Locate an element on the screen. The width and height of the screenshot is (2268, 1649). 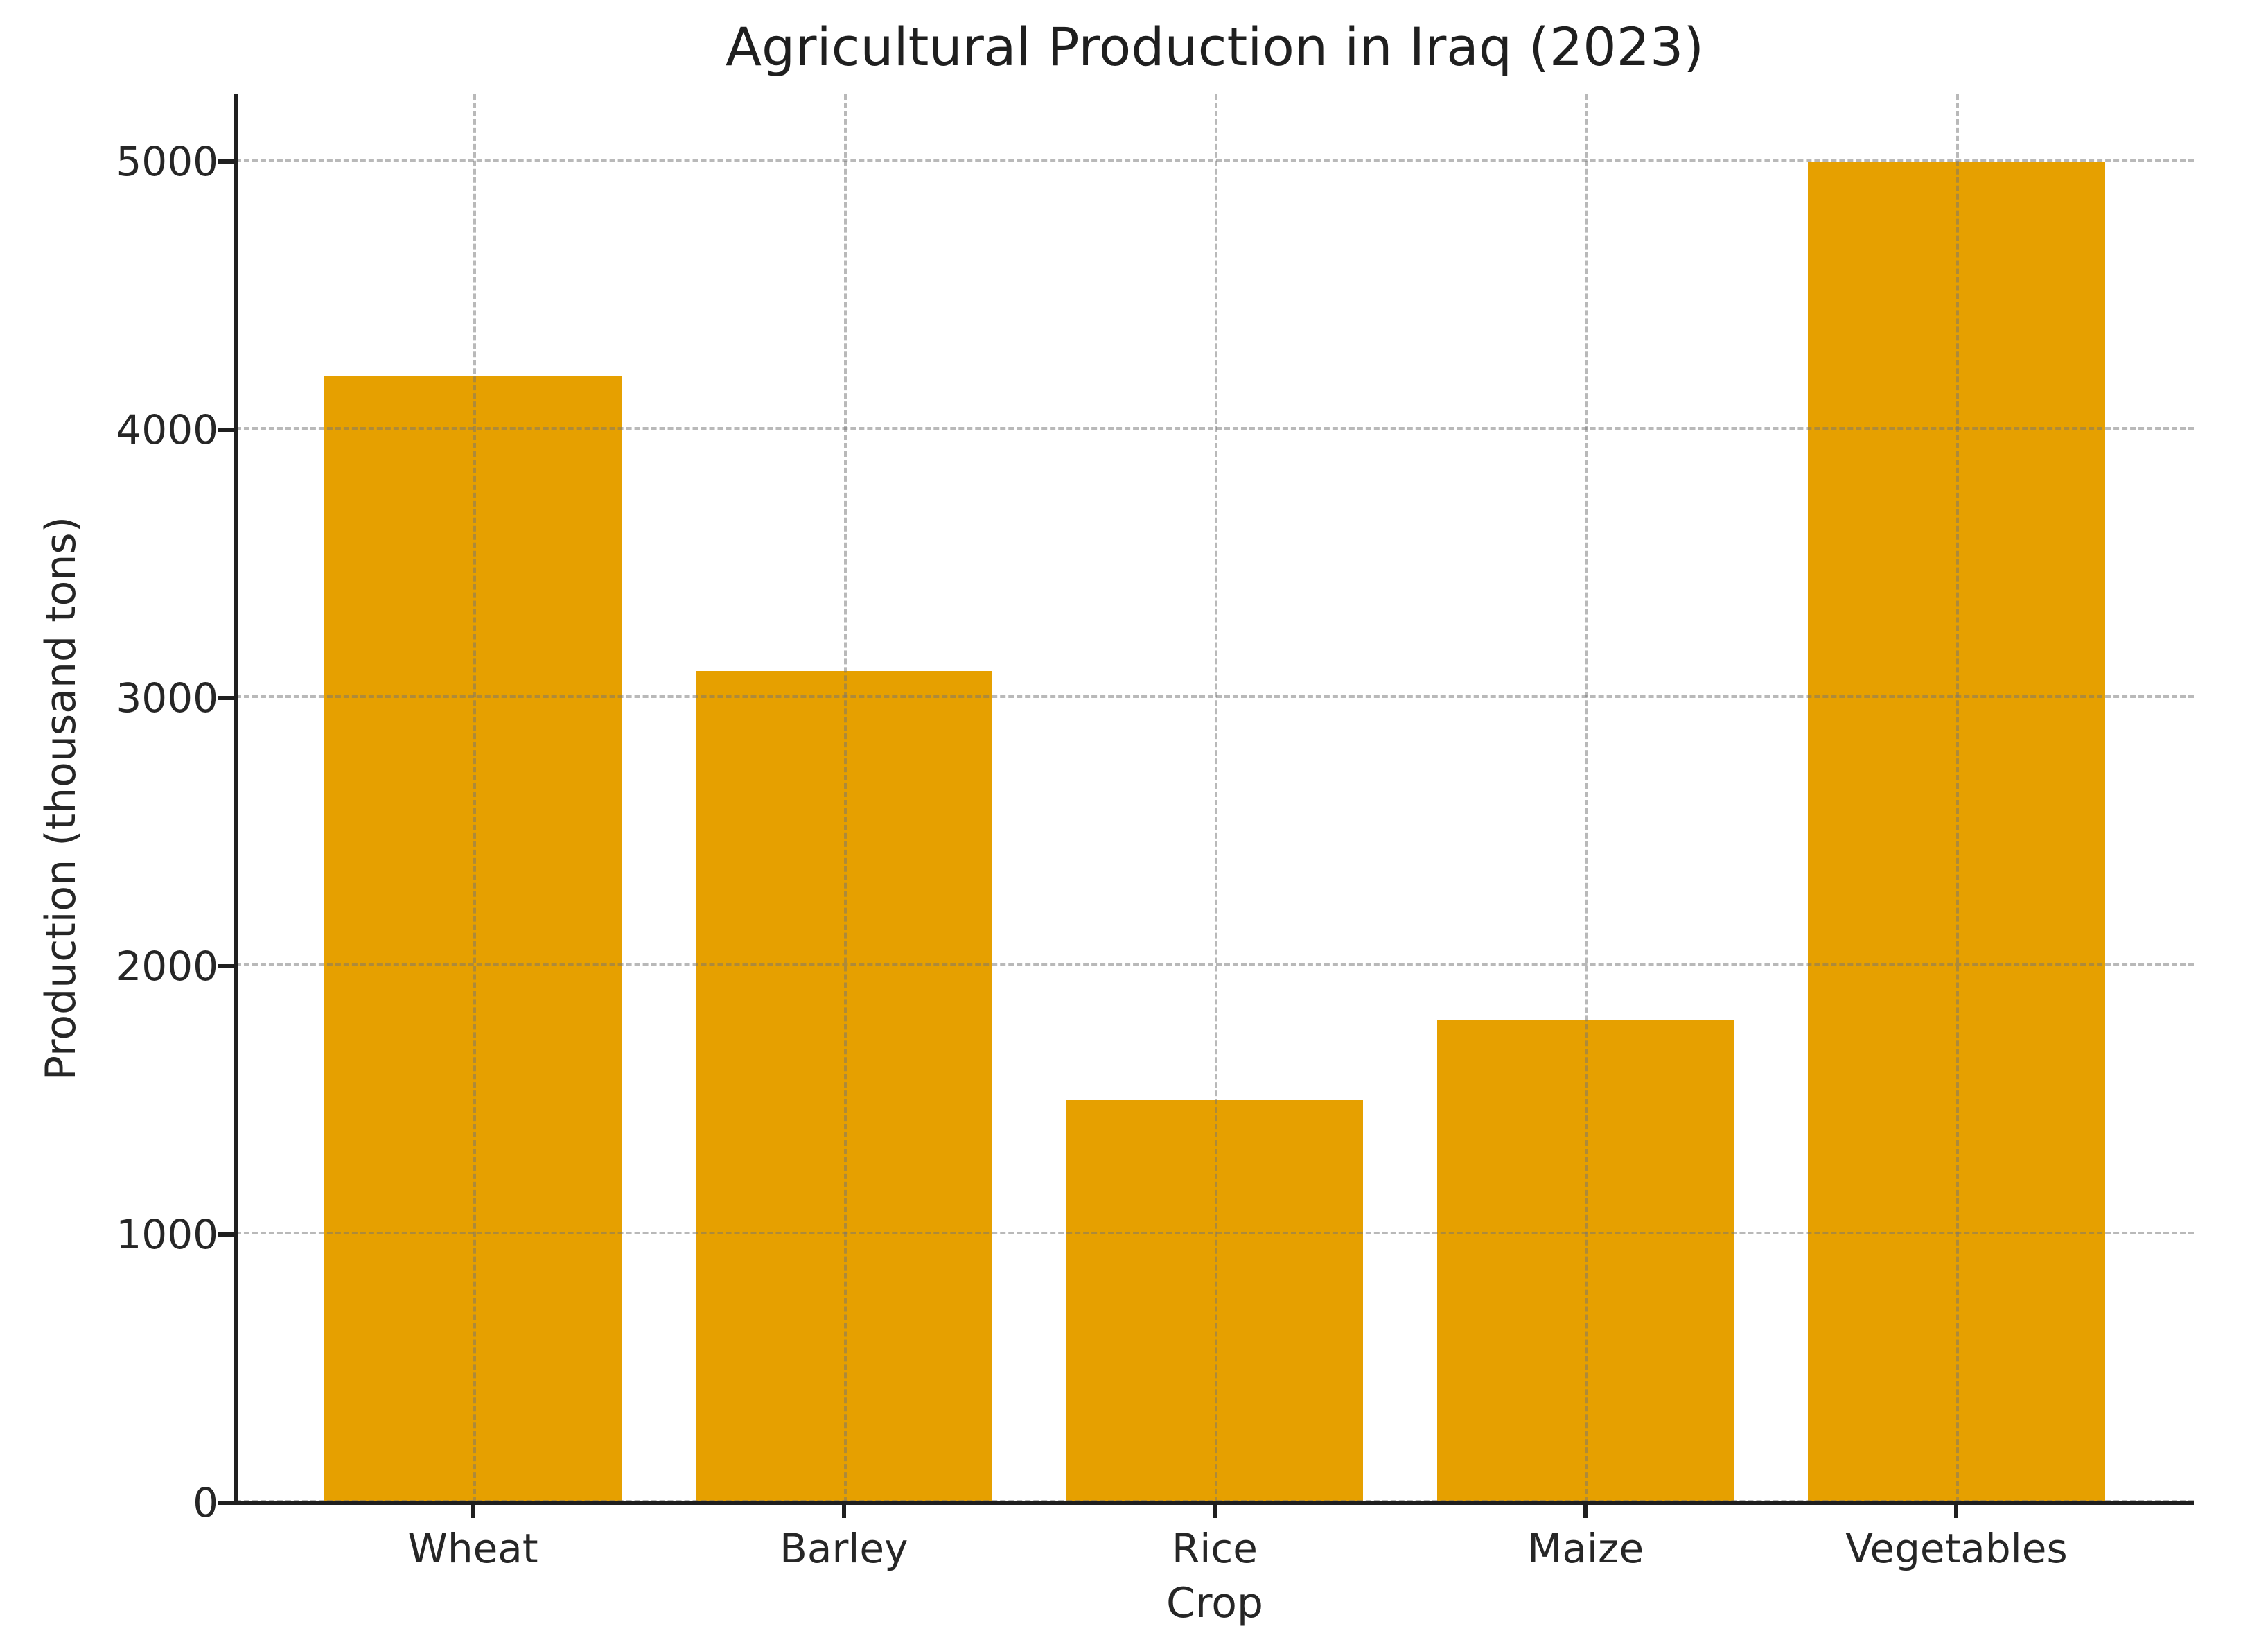
chart-title: Agricultural Production in Iraq (2023) is located at coordinates (1214, 47).